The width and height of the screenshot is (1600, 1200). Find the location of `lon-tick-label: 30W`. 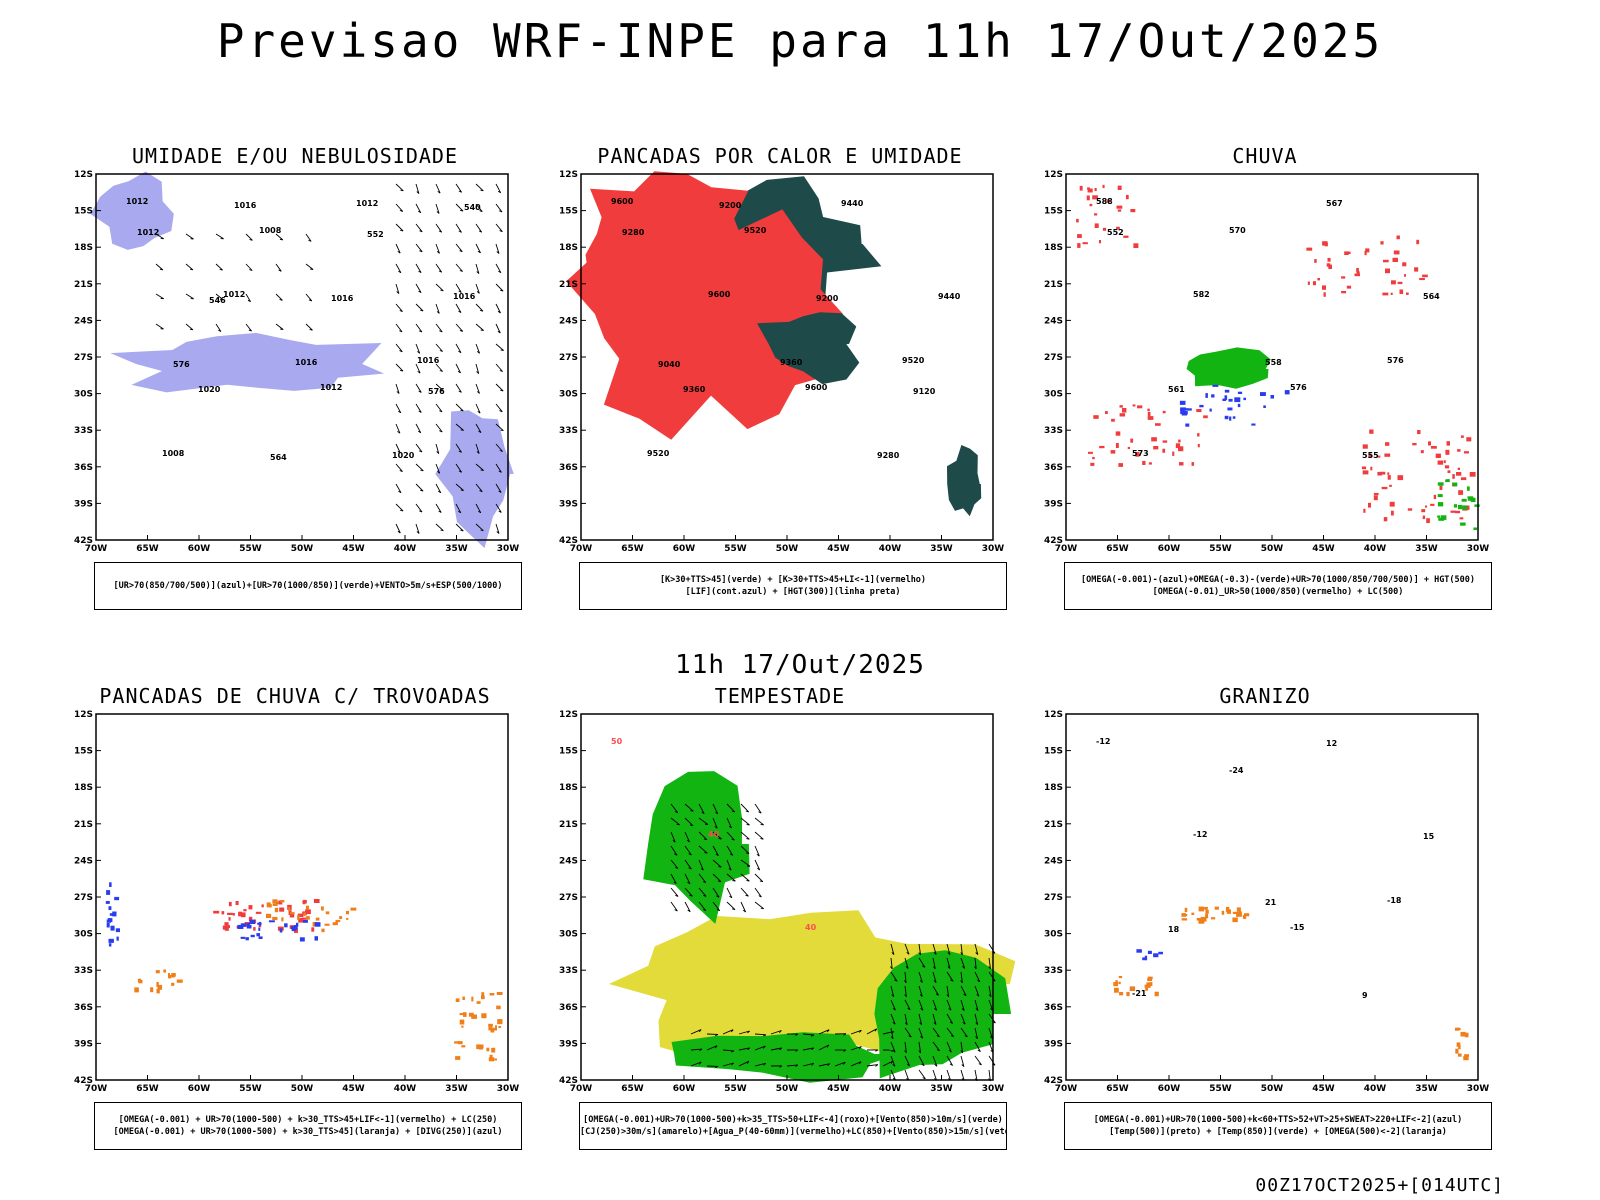

lon-tick-label: 30W is located at coordinates (508, 1089).